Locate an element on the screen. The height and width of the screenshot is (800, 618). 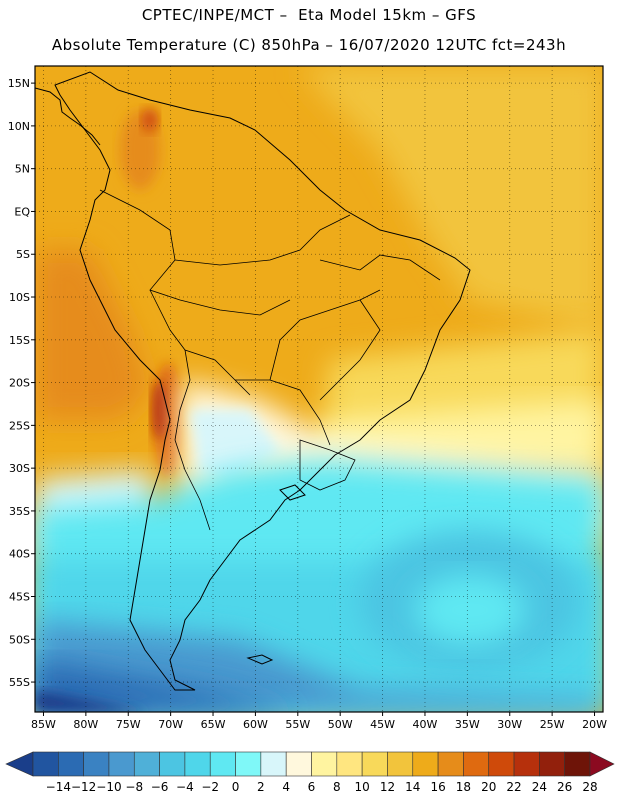
colorbar-label: 28 is located at coordinates (589, 787).